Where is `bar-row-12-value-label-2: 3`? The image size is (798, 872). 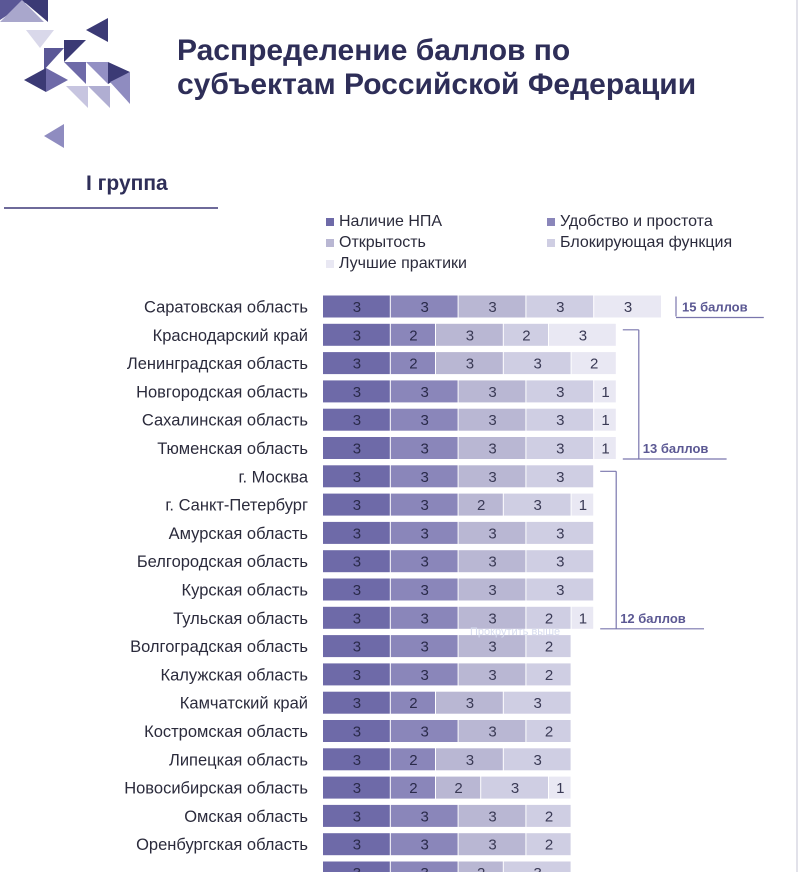 bar-row-12-value-label-2: 3 is located at coordinates (425, 618).